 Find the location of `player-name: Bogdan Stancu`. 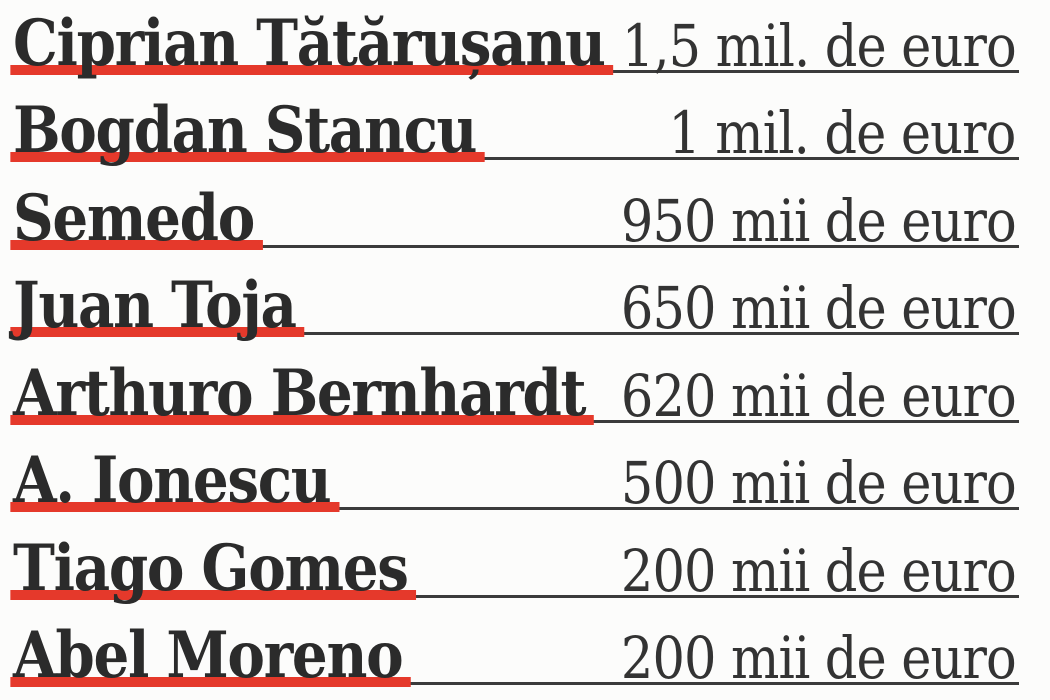

player-name: Bogdan Stancu is located at coordinates (248, 130).